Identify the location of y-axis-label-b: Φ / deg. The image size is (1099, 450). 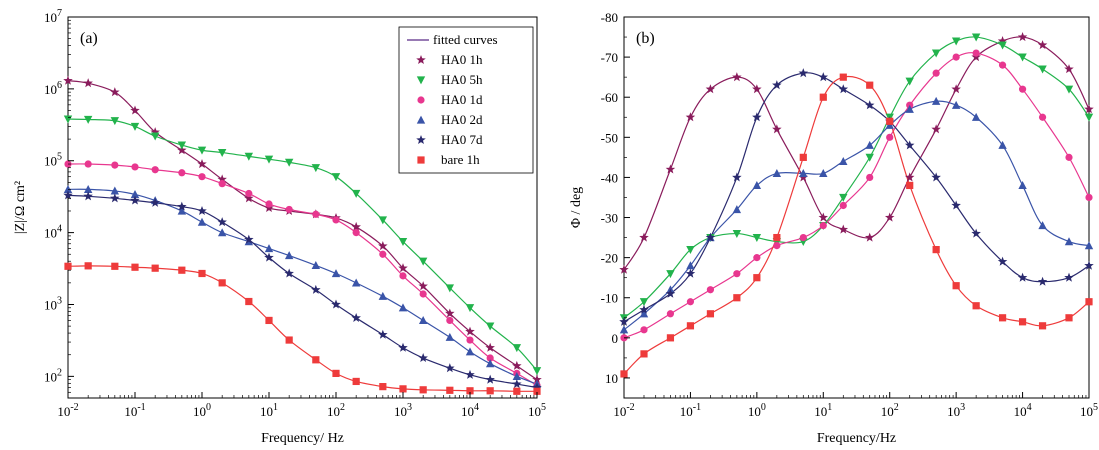
(576, 207).